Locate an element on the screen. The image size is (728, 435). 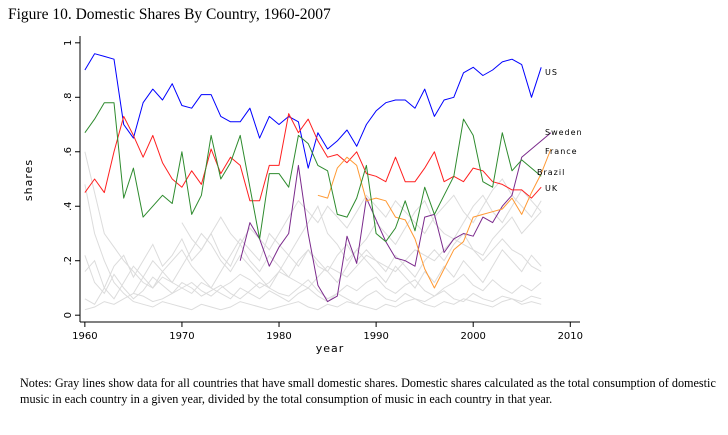
x-axis-label: year is located at coordinates (330, 348).